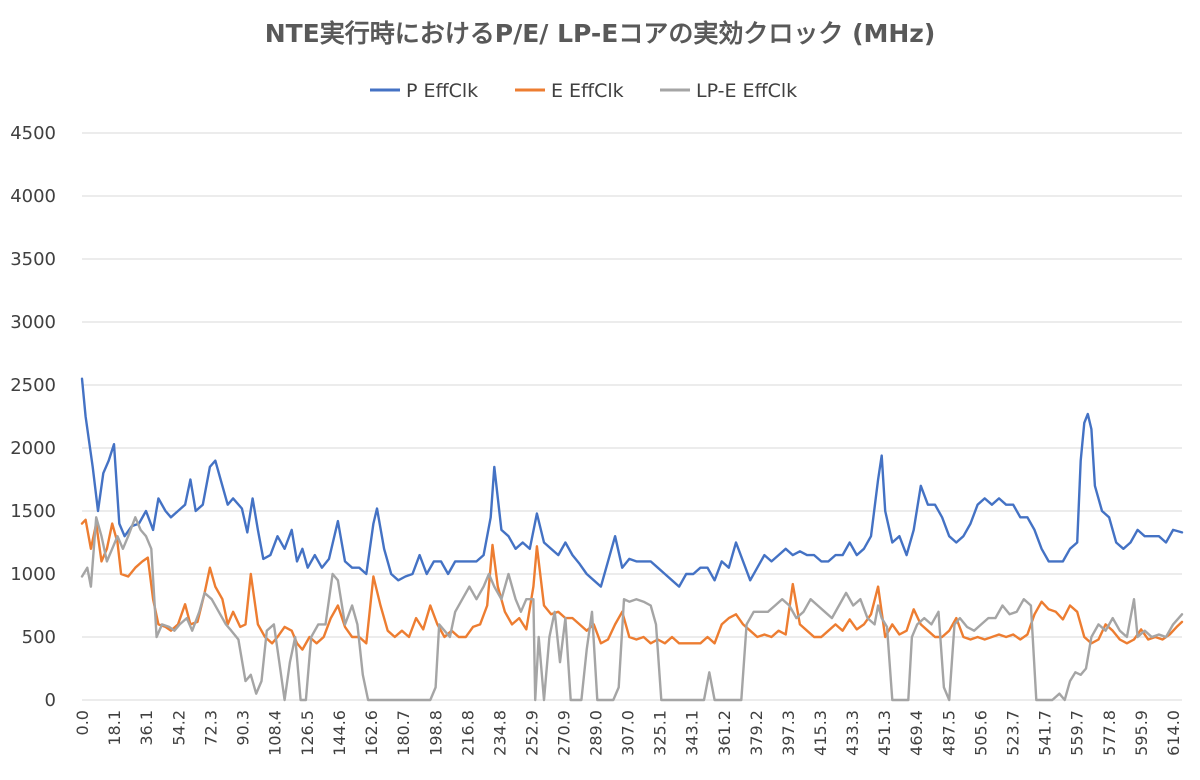  What do you see at coordinates (756, 733) in the screenshot?
I see `x-tick-label: 379.2` at bounding box center [756, 733].